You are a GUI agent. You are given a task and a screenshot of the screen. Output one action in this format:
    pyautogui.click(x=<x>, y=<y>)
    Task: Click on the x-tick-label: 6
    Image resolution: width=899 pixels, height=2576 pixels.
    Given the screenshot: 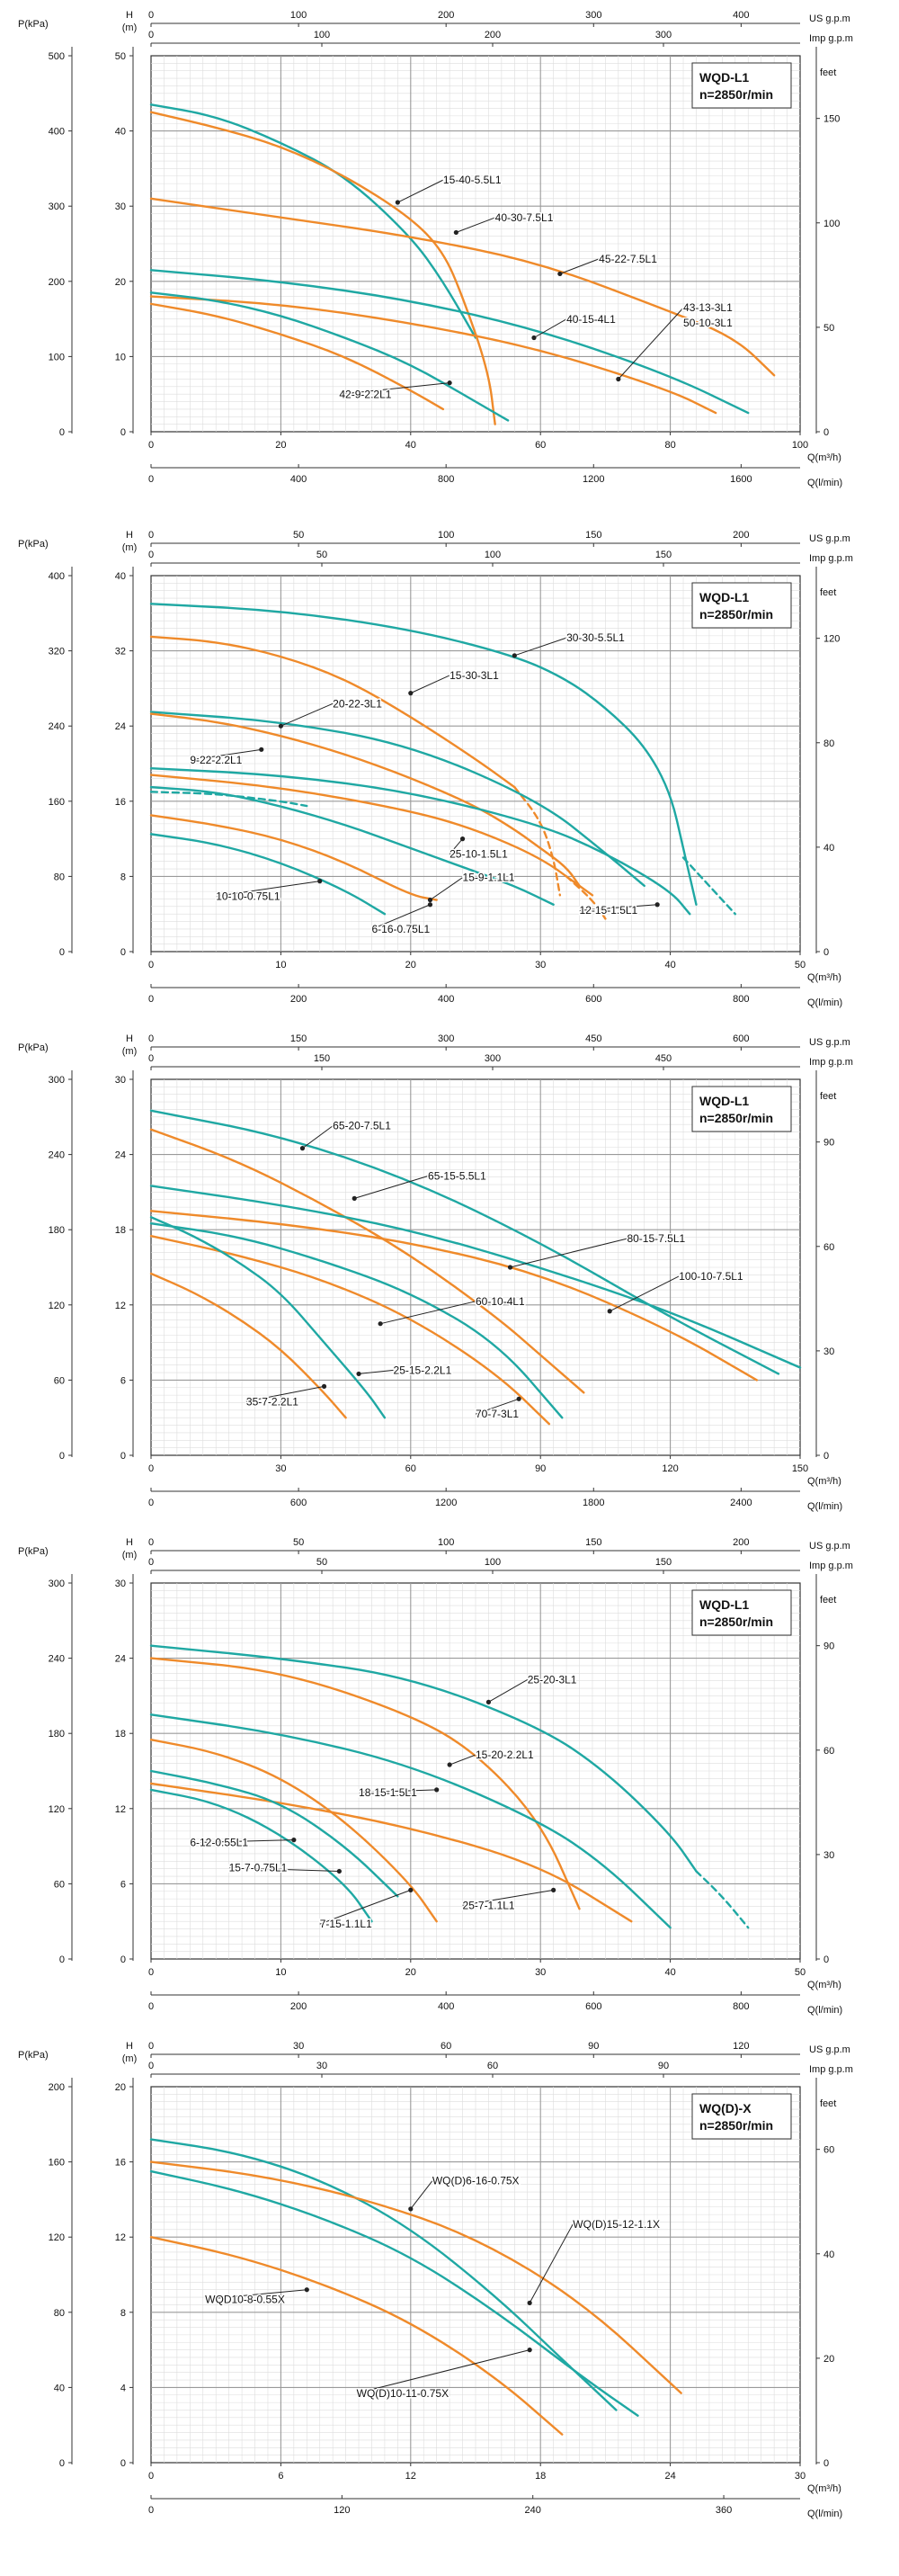 What is the action you would take?
    pyautogui.click(x=280, y=2476)
    